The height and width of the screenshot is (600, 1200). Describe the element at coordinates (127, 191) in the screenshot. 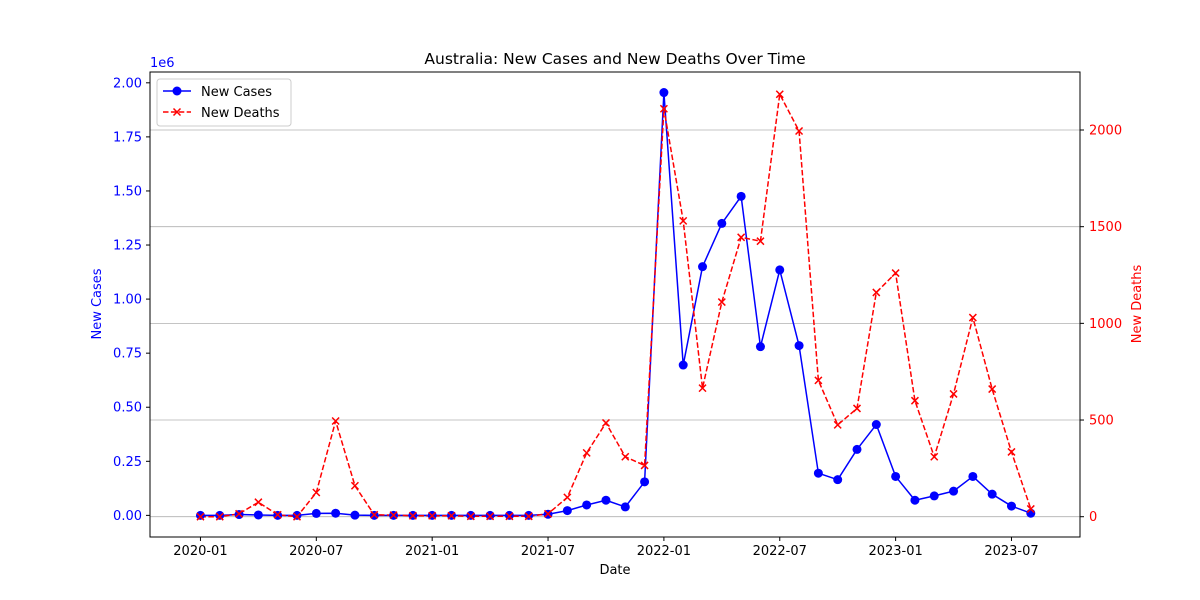

I see `left-tick-label: 1.50` at that location.